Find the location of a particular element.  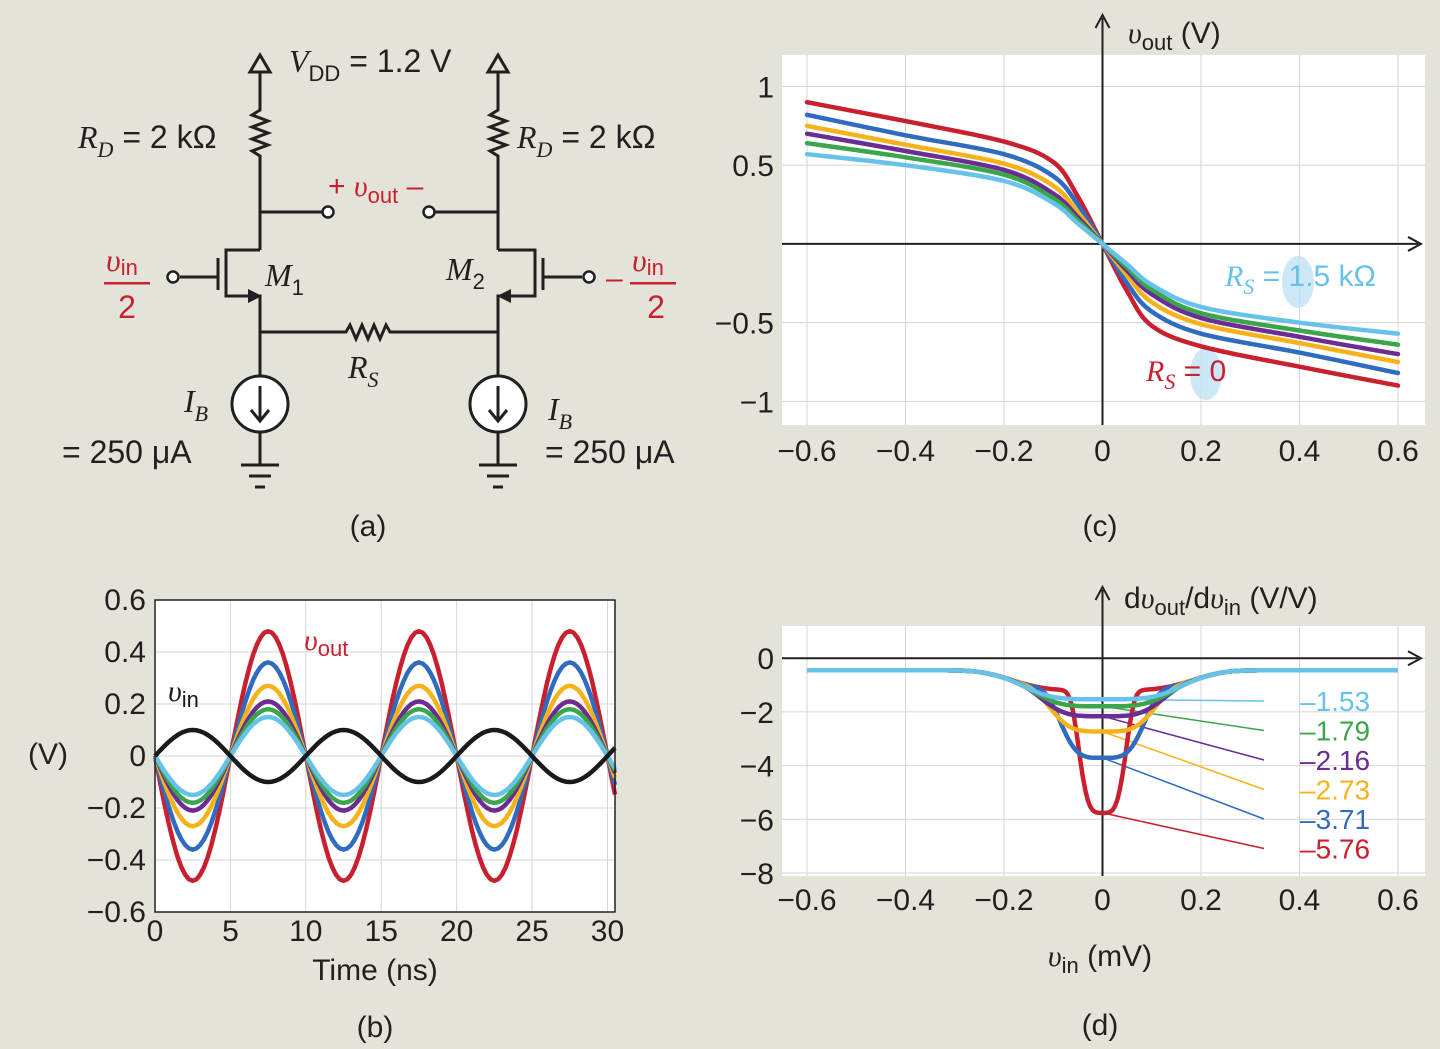

d-value-label: –1.79 is located at coordinates (1335, 731).